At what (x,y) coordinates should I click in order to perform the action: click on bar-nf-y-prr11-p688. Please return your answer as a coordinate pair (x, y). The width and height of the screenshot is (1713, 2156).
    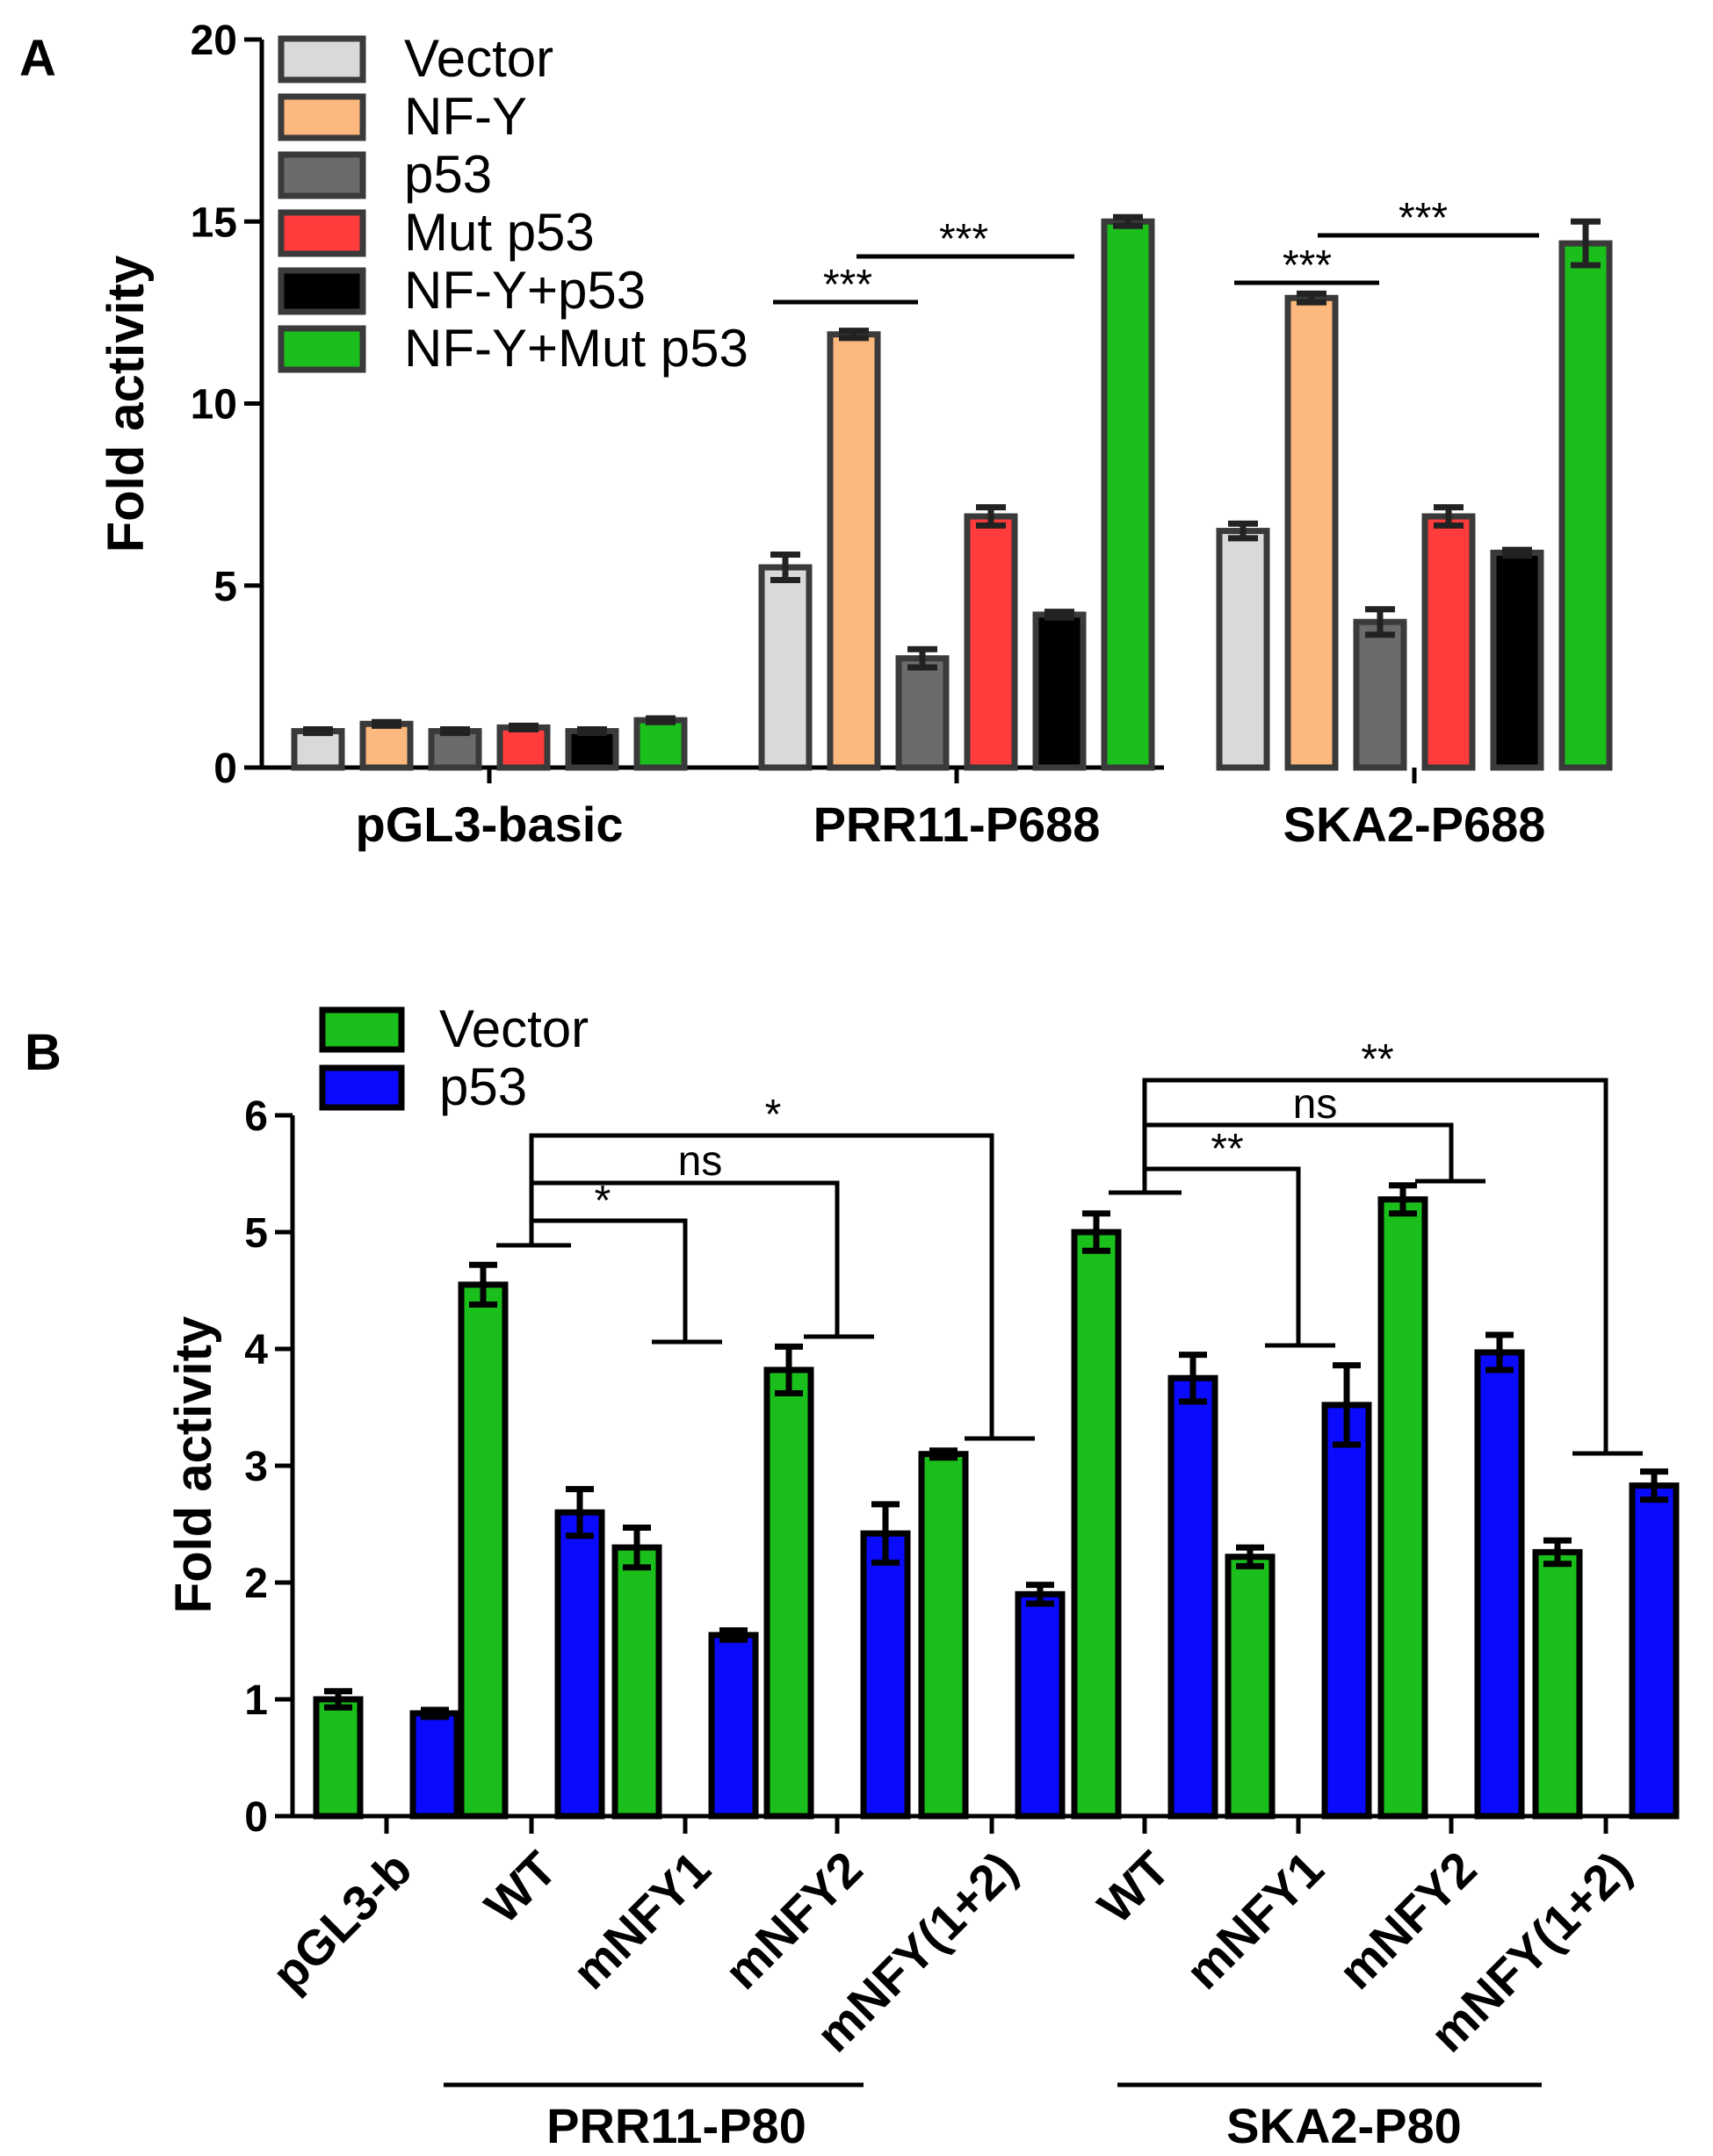
    Looking at the image, I should click on (854, 551).